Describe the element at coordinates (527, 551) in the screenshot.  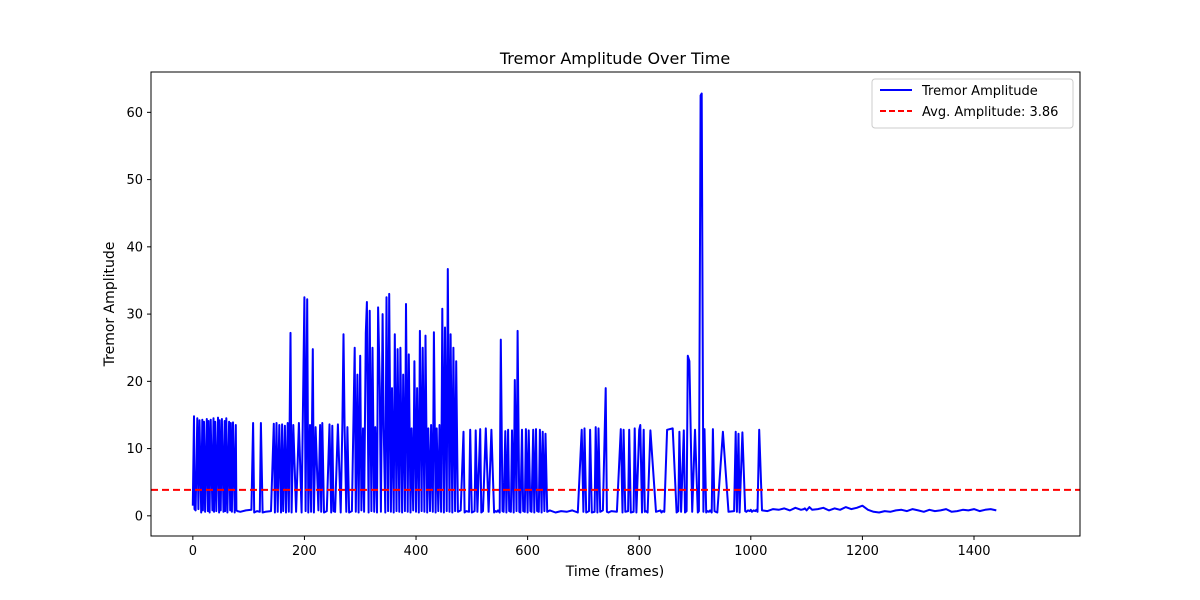
I see `x-tick-label: 600` at that location.